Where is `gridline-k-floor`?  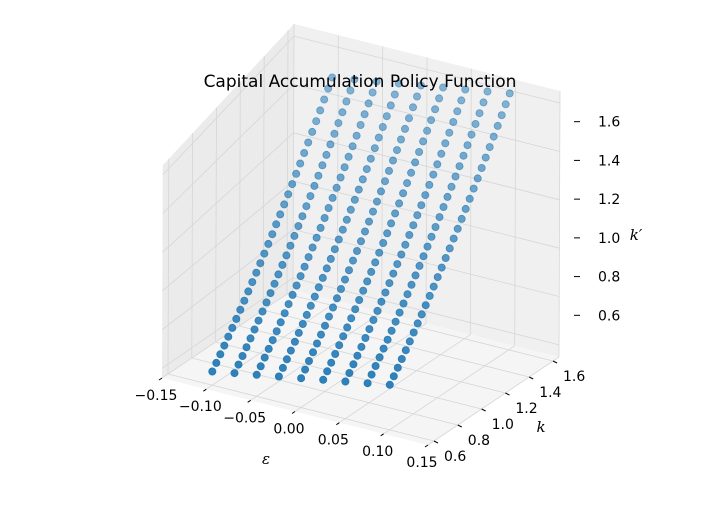 gridline-k-floor is located at coordinates (324, 391).